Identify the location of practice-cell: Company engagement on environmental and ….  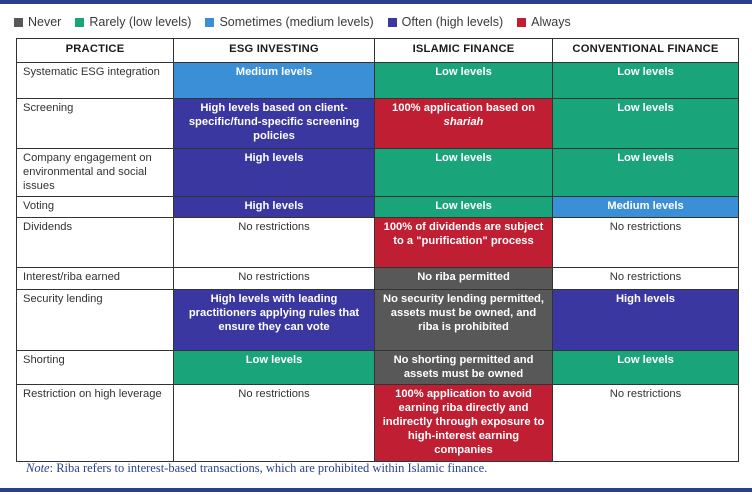
(95, 172).